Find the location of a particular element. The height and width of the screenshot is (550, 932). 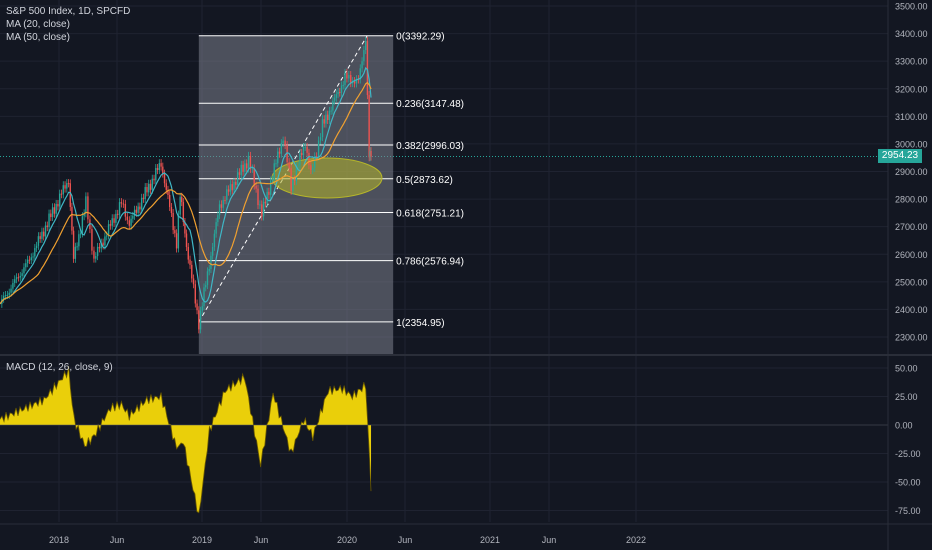

price-tick-label: 2400.00 is located at coordinates (911, 310).